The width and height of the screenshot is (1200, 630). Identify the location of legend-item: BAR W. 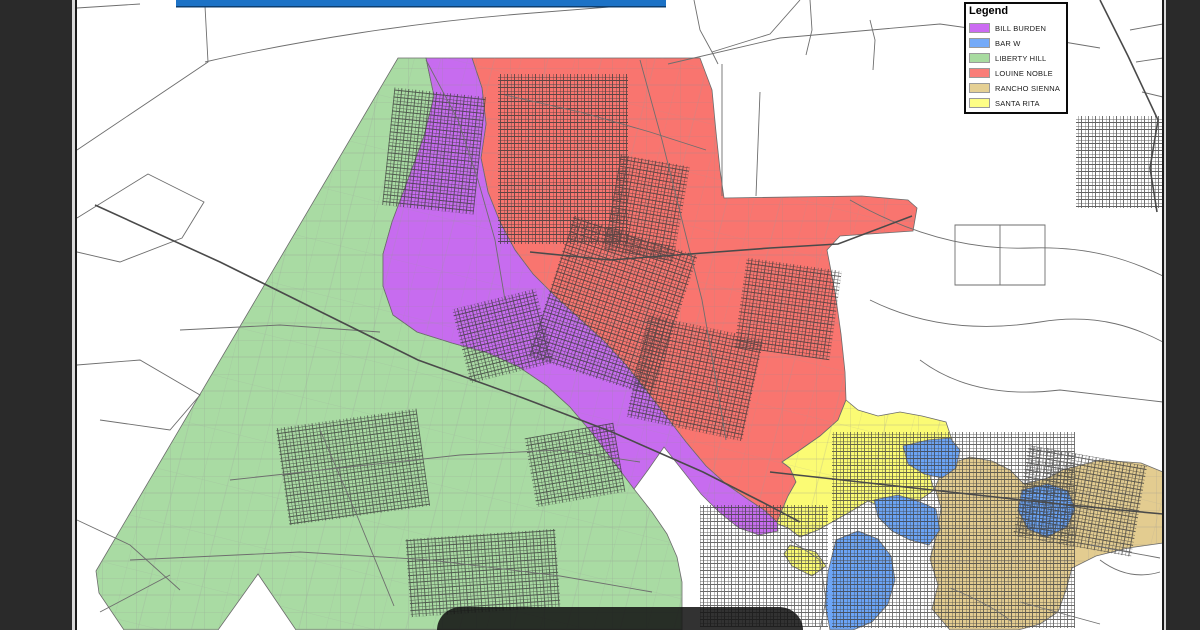
(1016, 43).